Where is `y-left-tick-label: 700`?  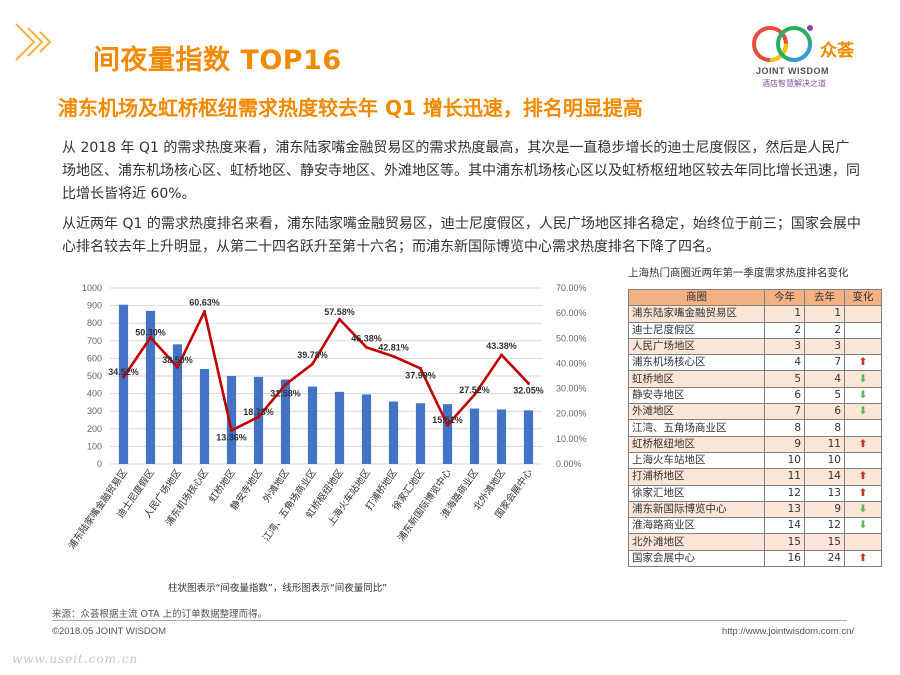 y-left-tick-label: 700 is located at coordinates (94, 341).